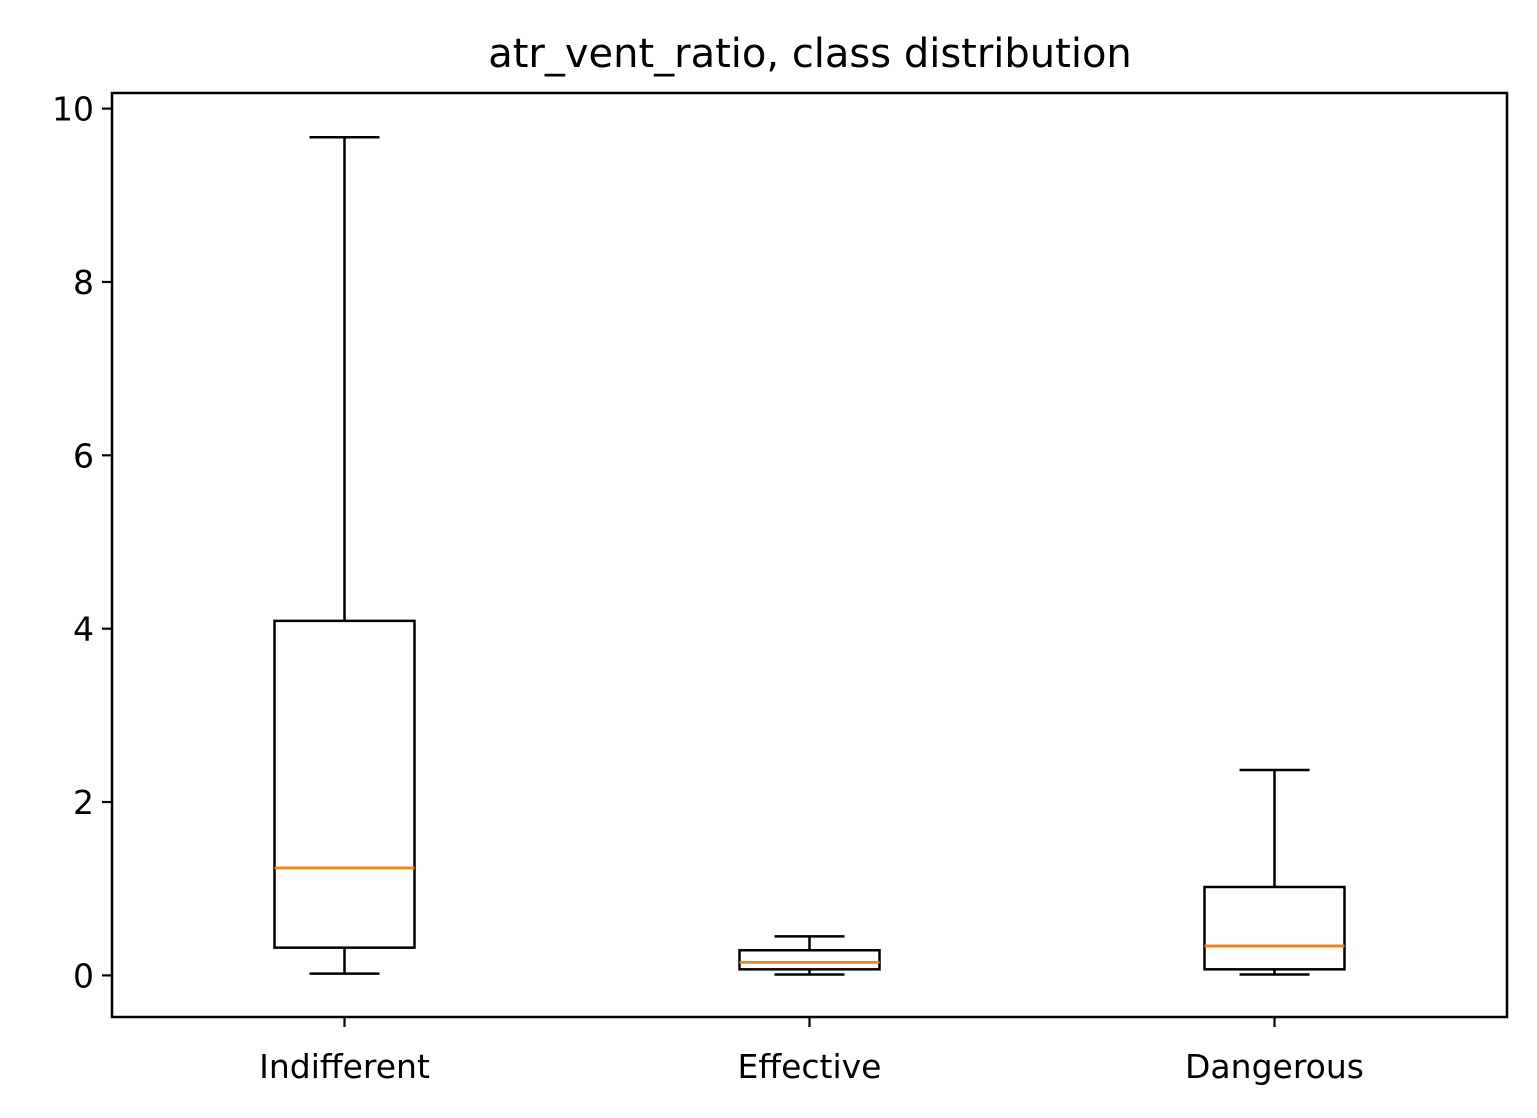  What do you see at coordinates (73, 109) in the screenshot?
I see `y-tick-label: 10` at bounding box center [73, 109].